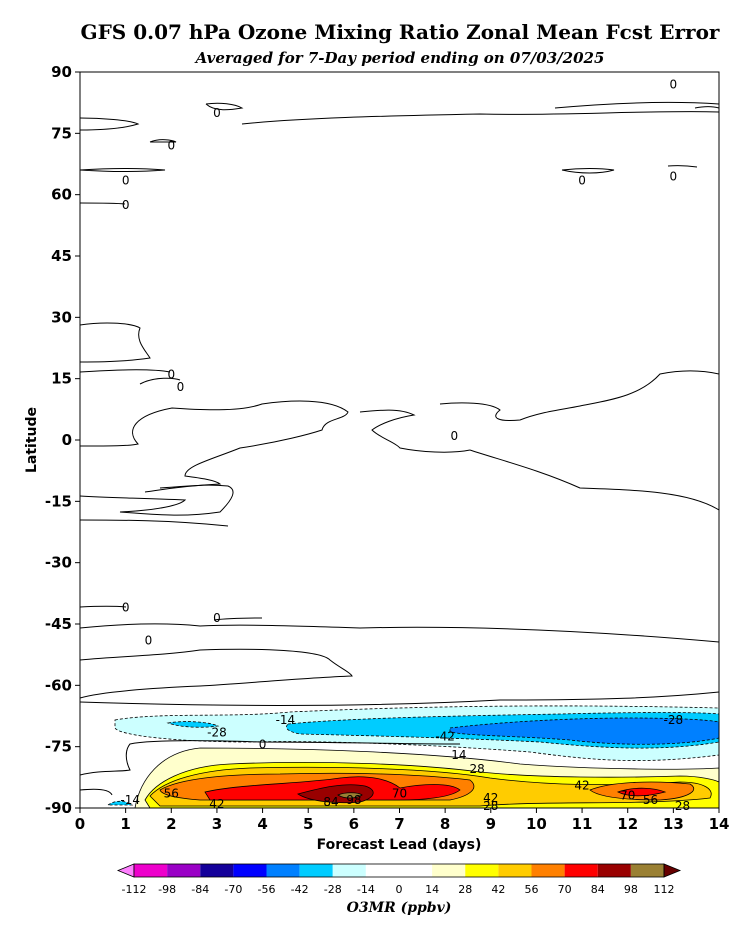 This screenshot has height=938, width=754. Describe the element at coordinates (598, 889) in the screenshot. I see `colorbar-tick-label: 84` at that location.